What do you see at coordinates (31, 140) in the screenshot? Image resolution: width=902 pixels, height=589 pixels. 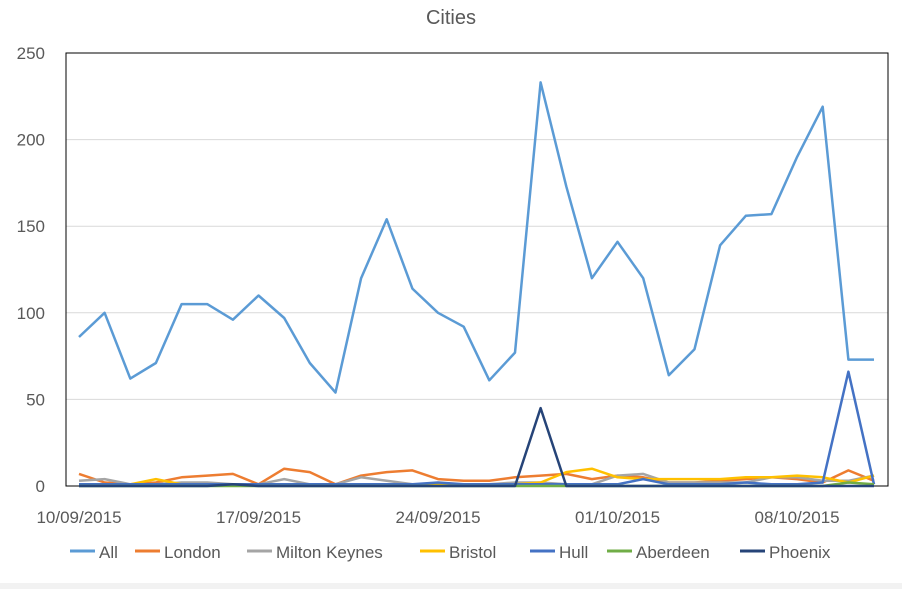 I see `y-tick-label: 200` at bounding box center [31, 140].